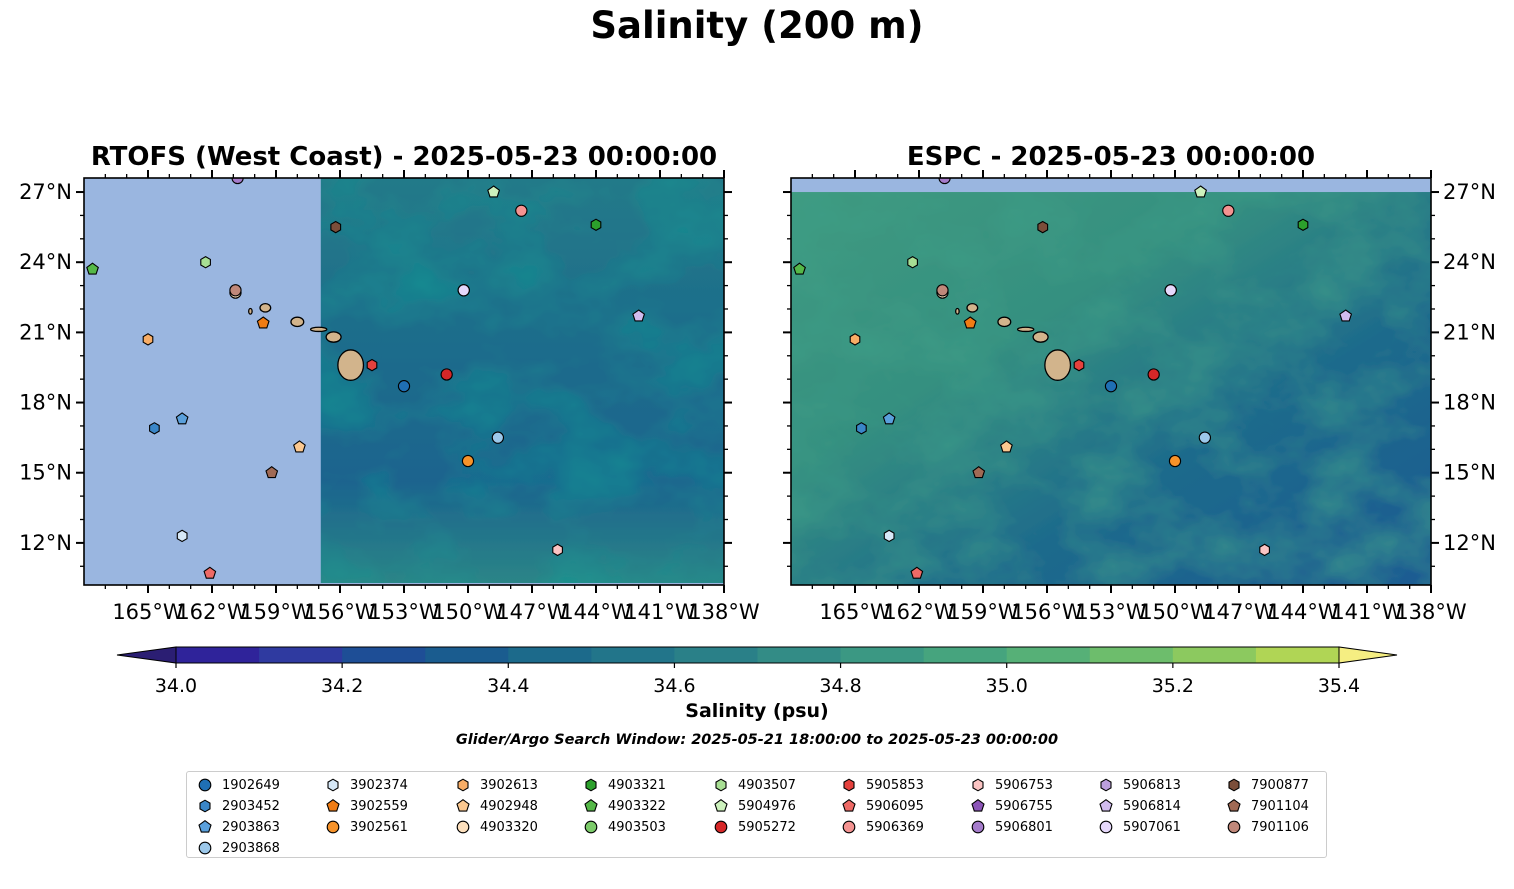  I want to click on legend-item-5904976: 5904976, so click(754, 806).